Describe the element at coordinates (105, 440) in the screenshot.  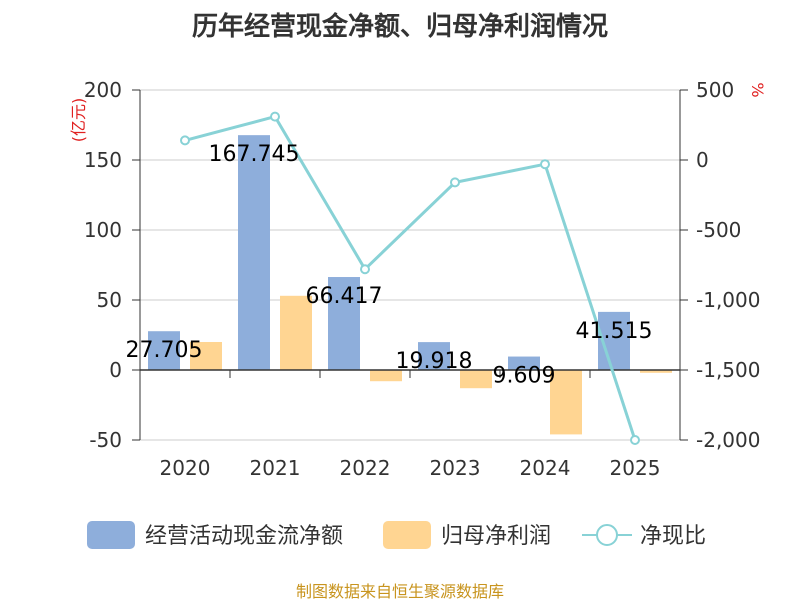
I see `y-left-tick-label: -50` at that location.